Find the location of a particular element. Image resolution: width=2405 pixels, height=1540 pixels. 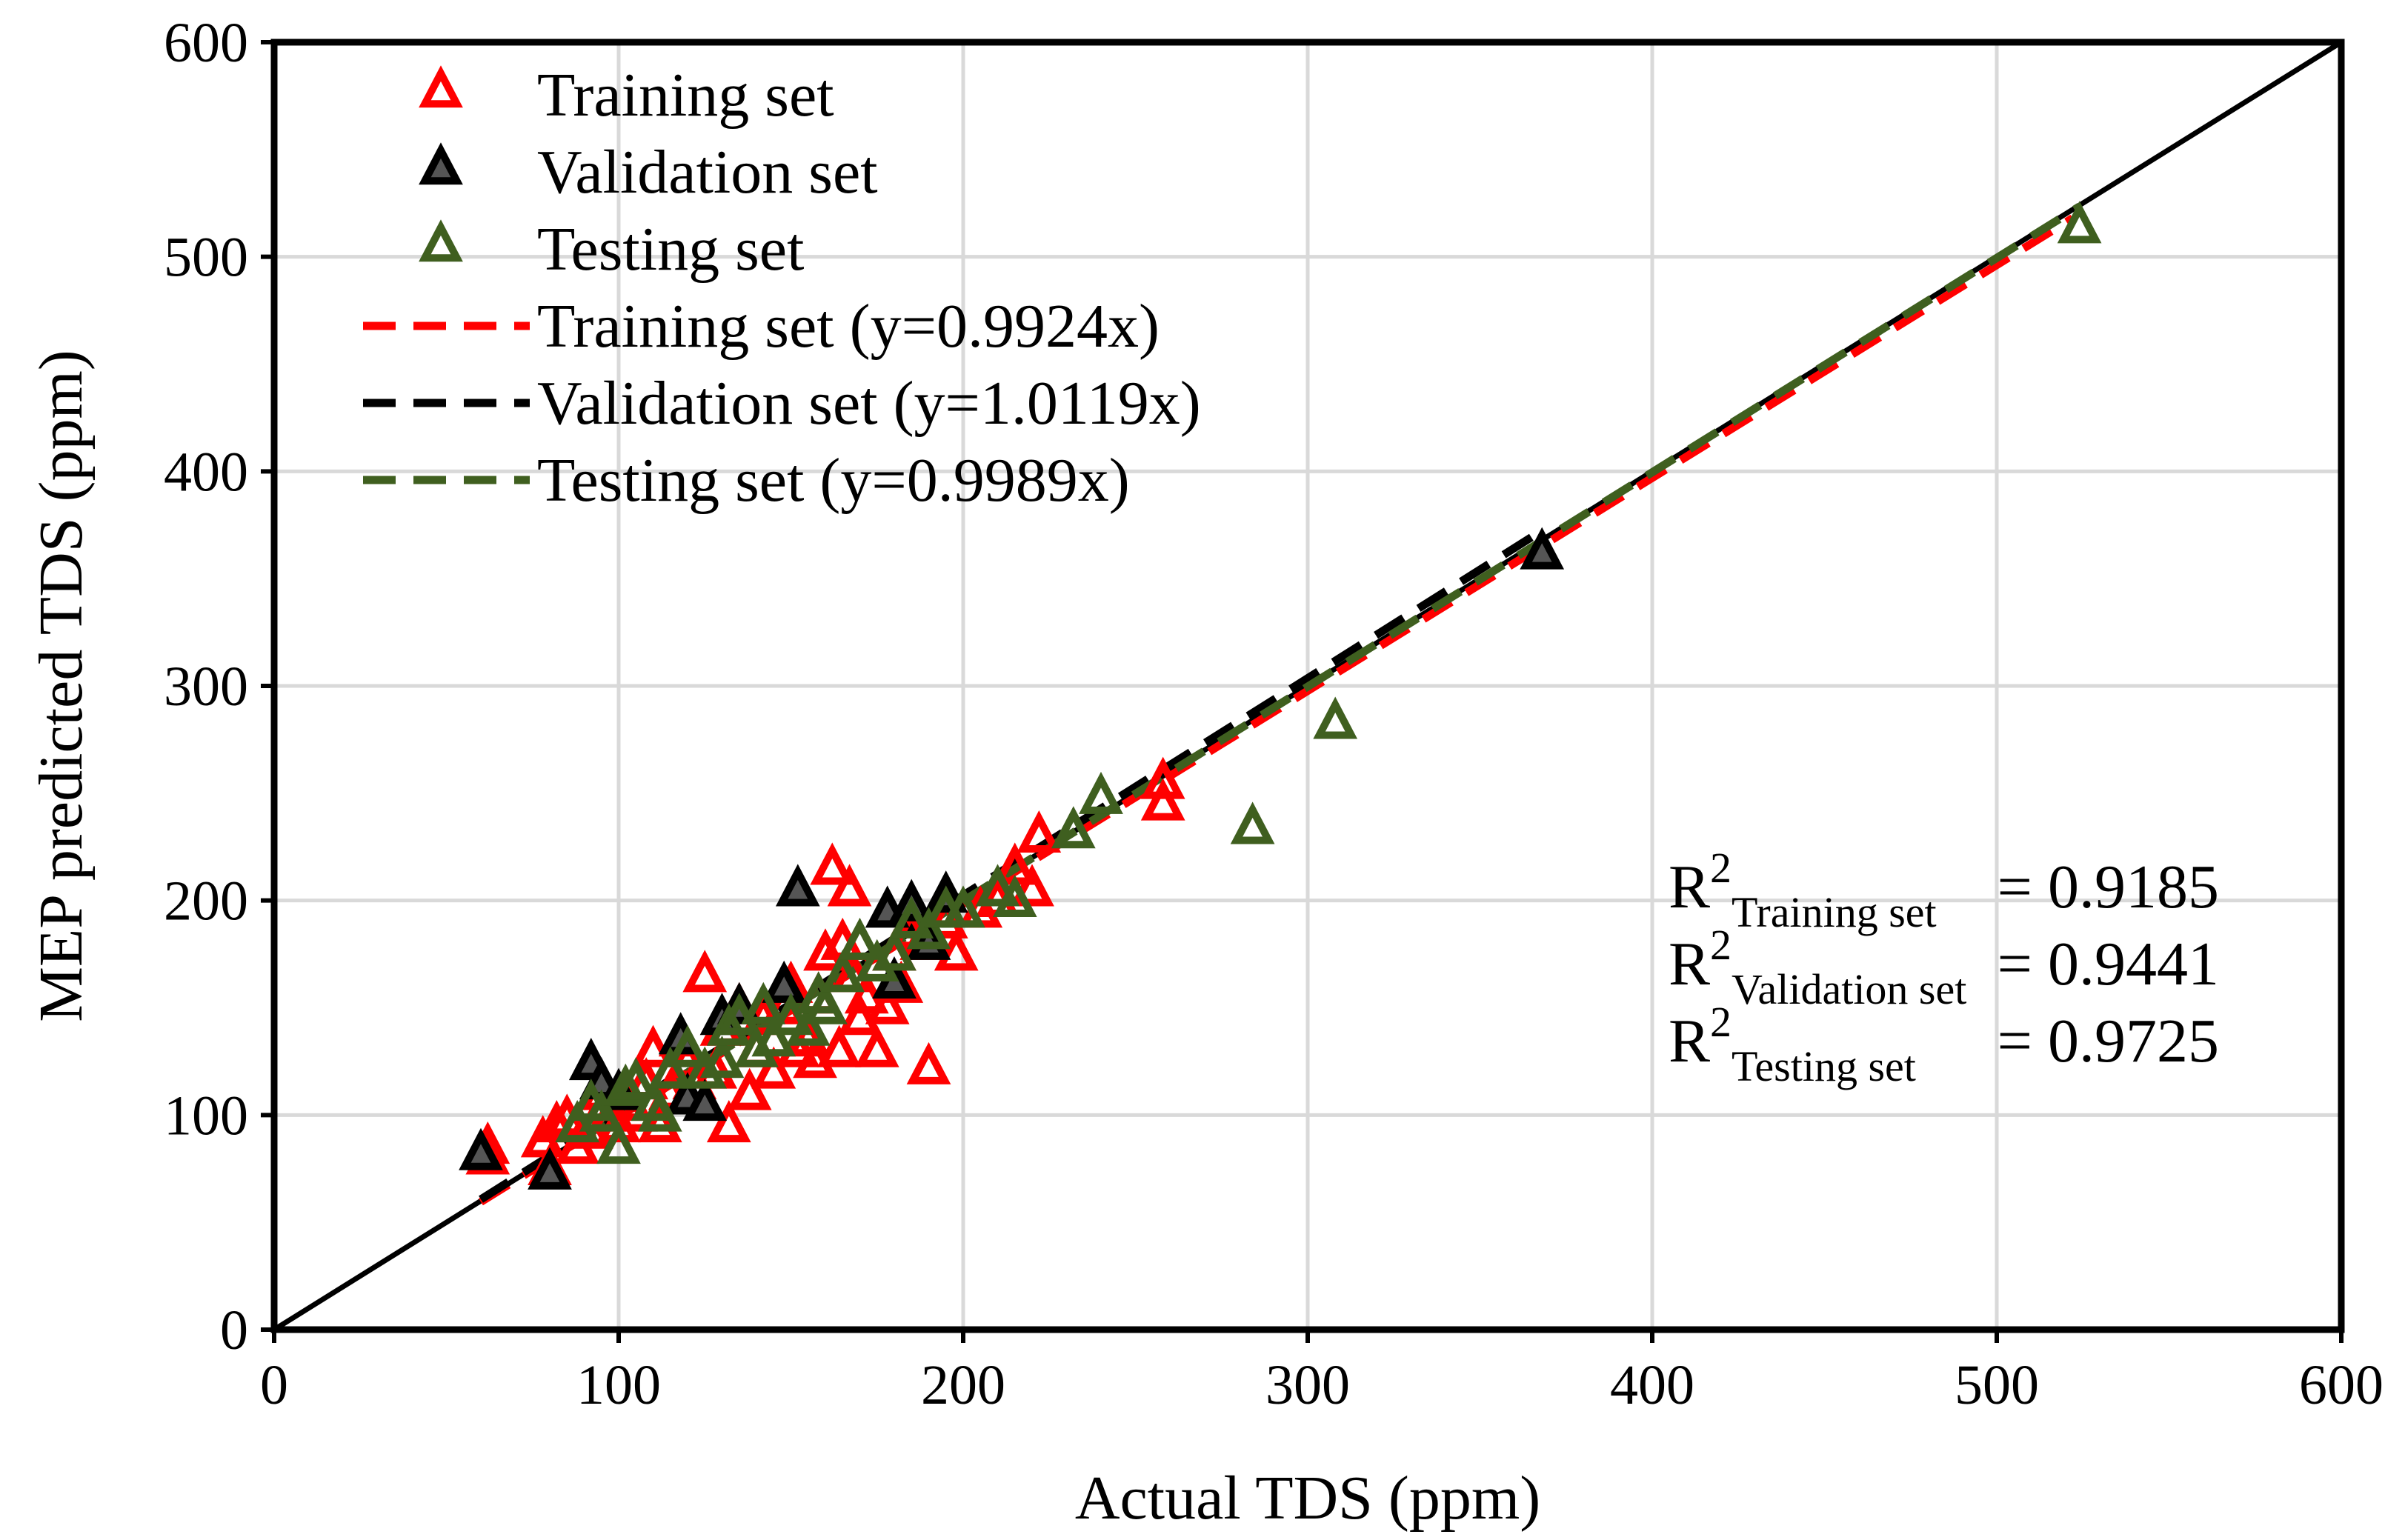

subscript: Validation set is located at coordinates (1849, 989).